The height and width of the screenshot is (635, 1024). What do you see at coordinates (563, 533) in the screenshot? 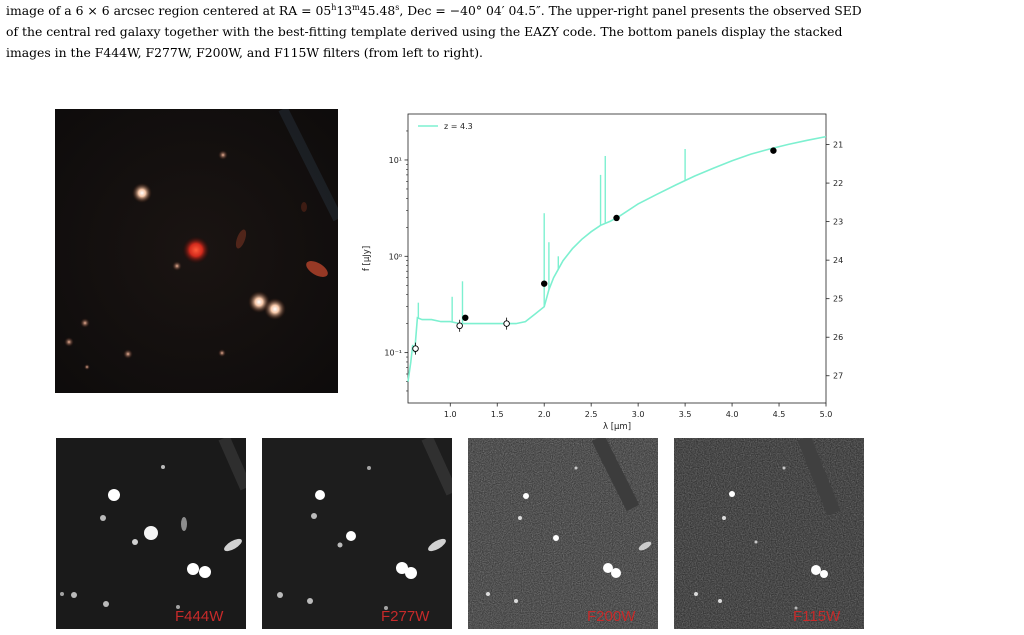
I see `stamp-f200w: F200W` at bounding box center [563, 533].